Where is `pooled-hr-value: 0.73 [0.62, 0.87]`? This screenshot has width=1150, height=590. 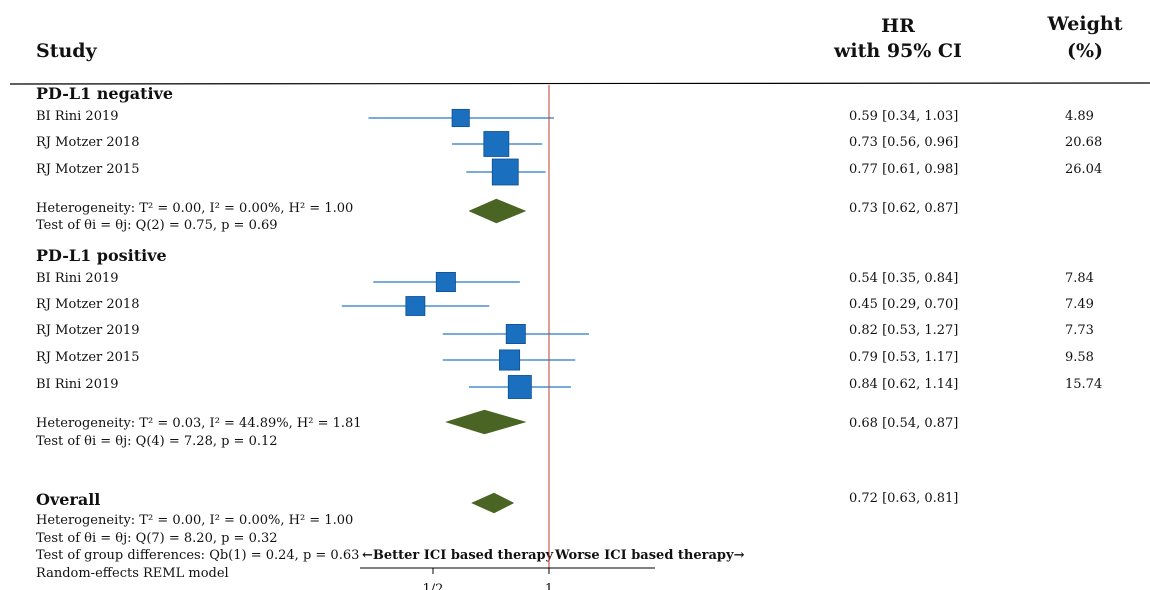
pooled-hr-value: 0.73 [0.62, 0.87] is located at coordinates (904, 208).